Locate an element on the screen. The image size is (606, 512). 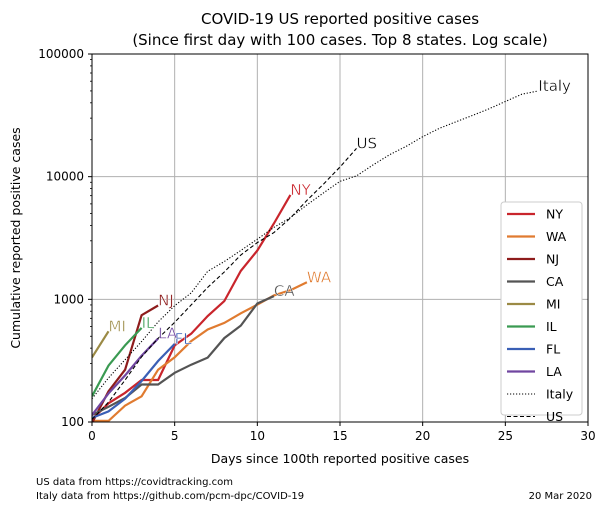
series-end-label-us: US is located at coordinates (367, 143).